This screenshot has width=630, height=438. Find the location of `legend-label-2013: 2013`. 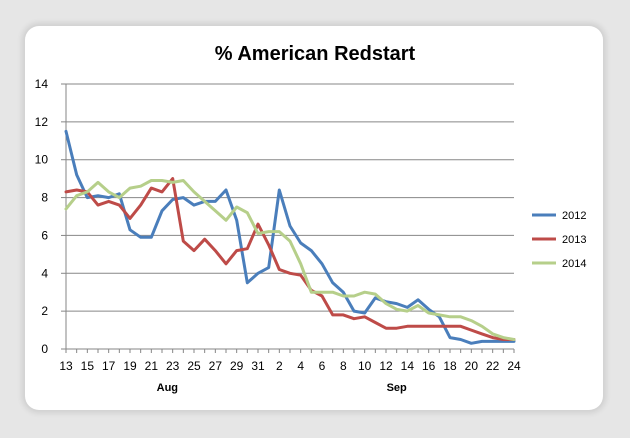

legend-label-2013: 2013 is located at coordinates (574, 240).